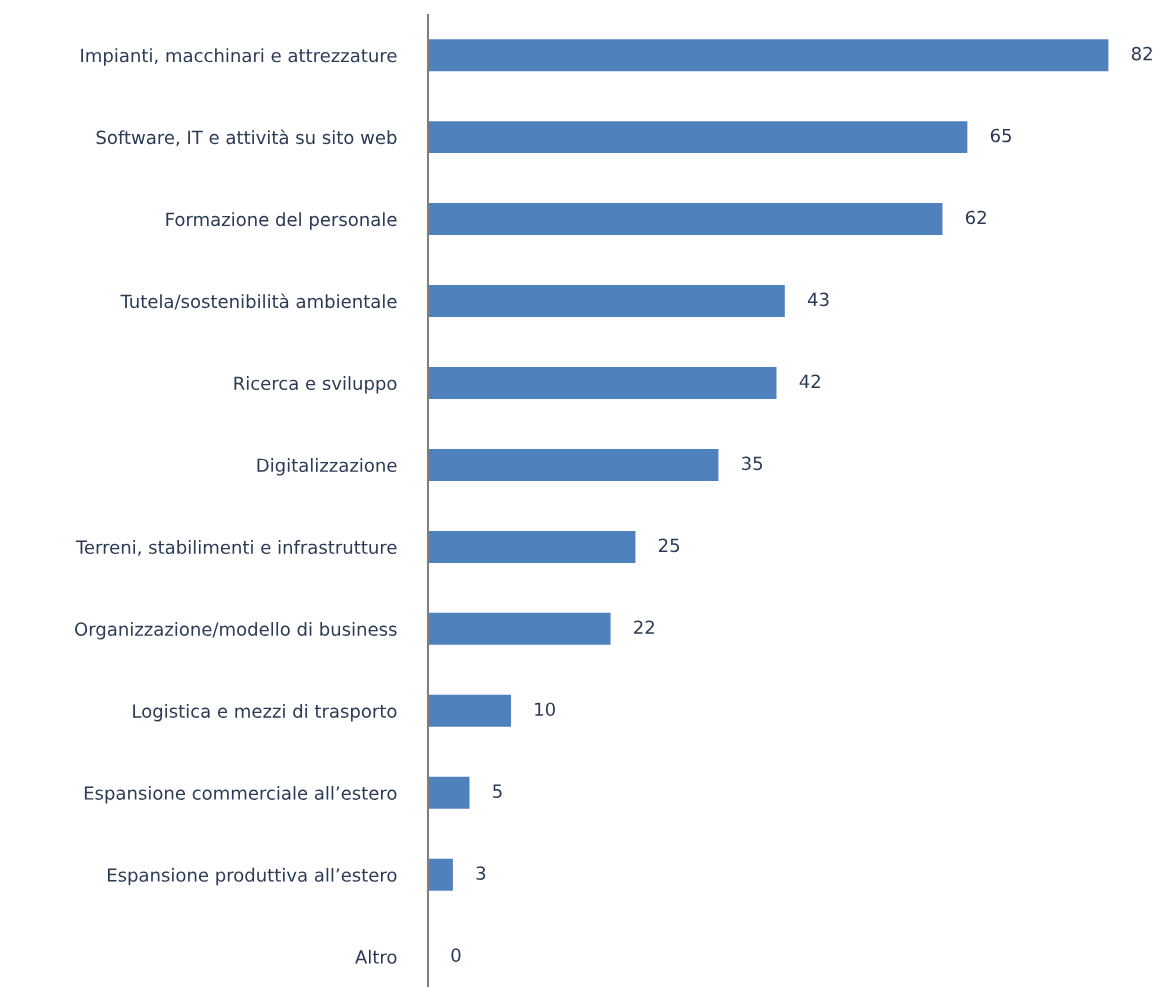  Describe the element at coordinates (497, 791) in the screenshot. I see `data-label: 5` at that location.